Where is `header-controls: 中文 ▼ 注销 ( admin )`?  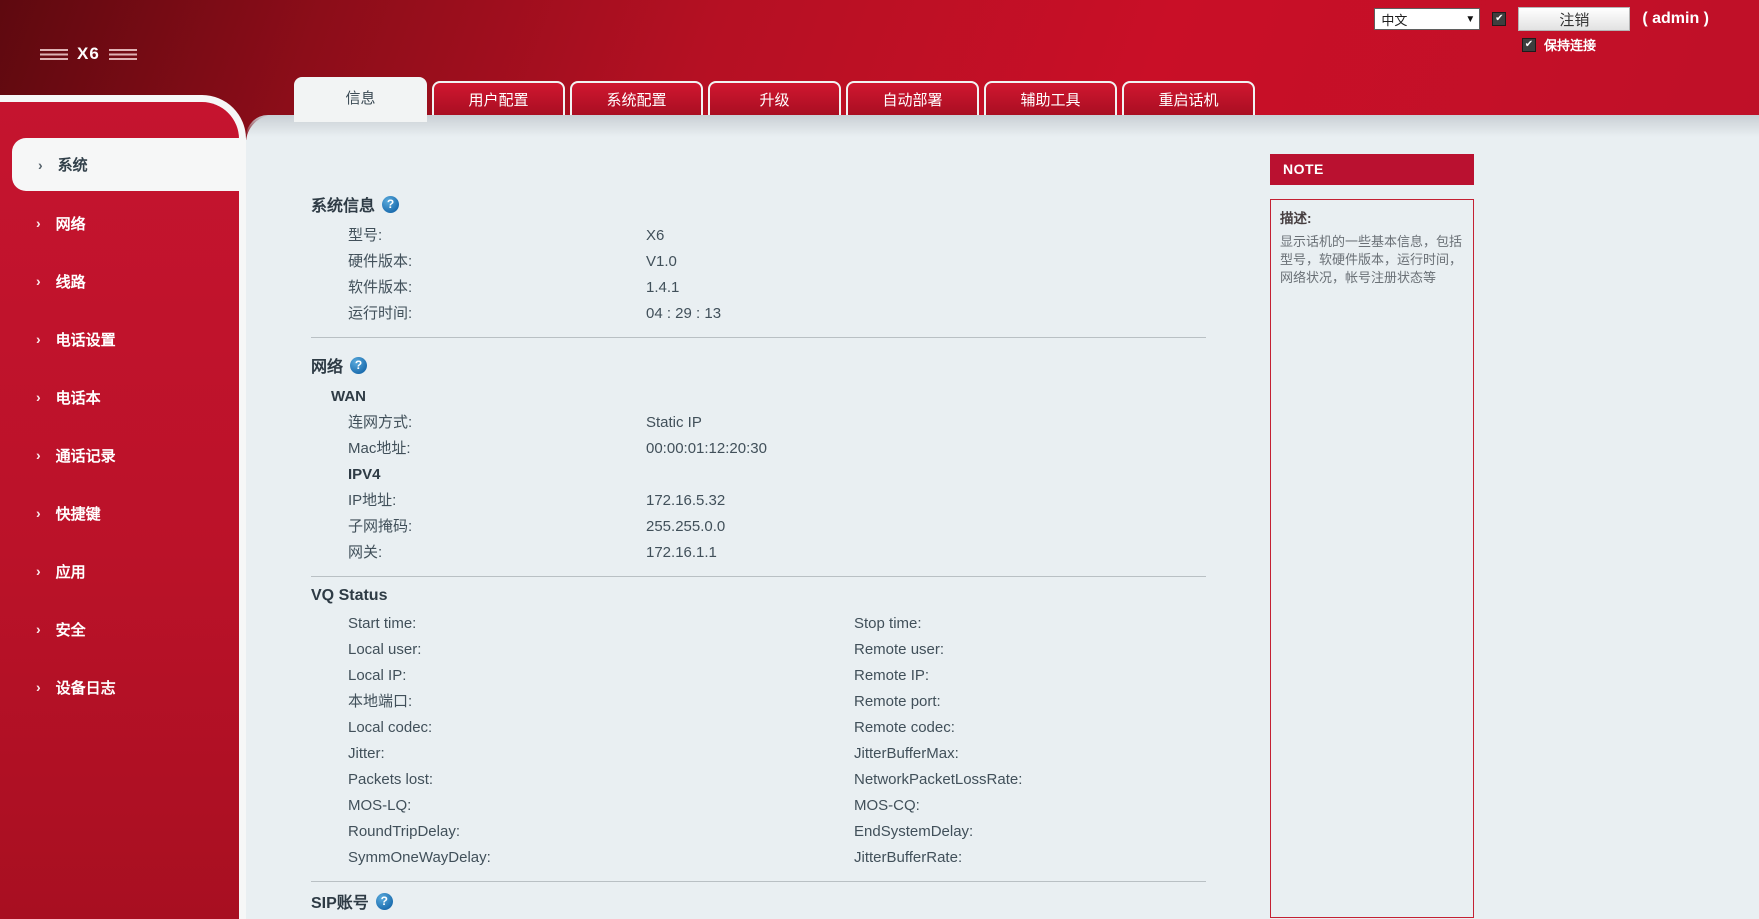
header-controls: 中文 ▼ 注销 ( admin ) is located at coordinates (1541, 19).